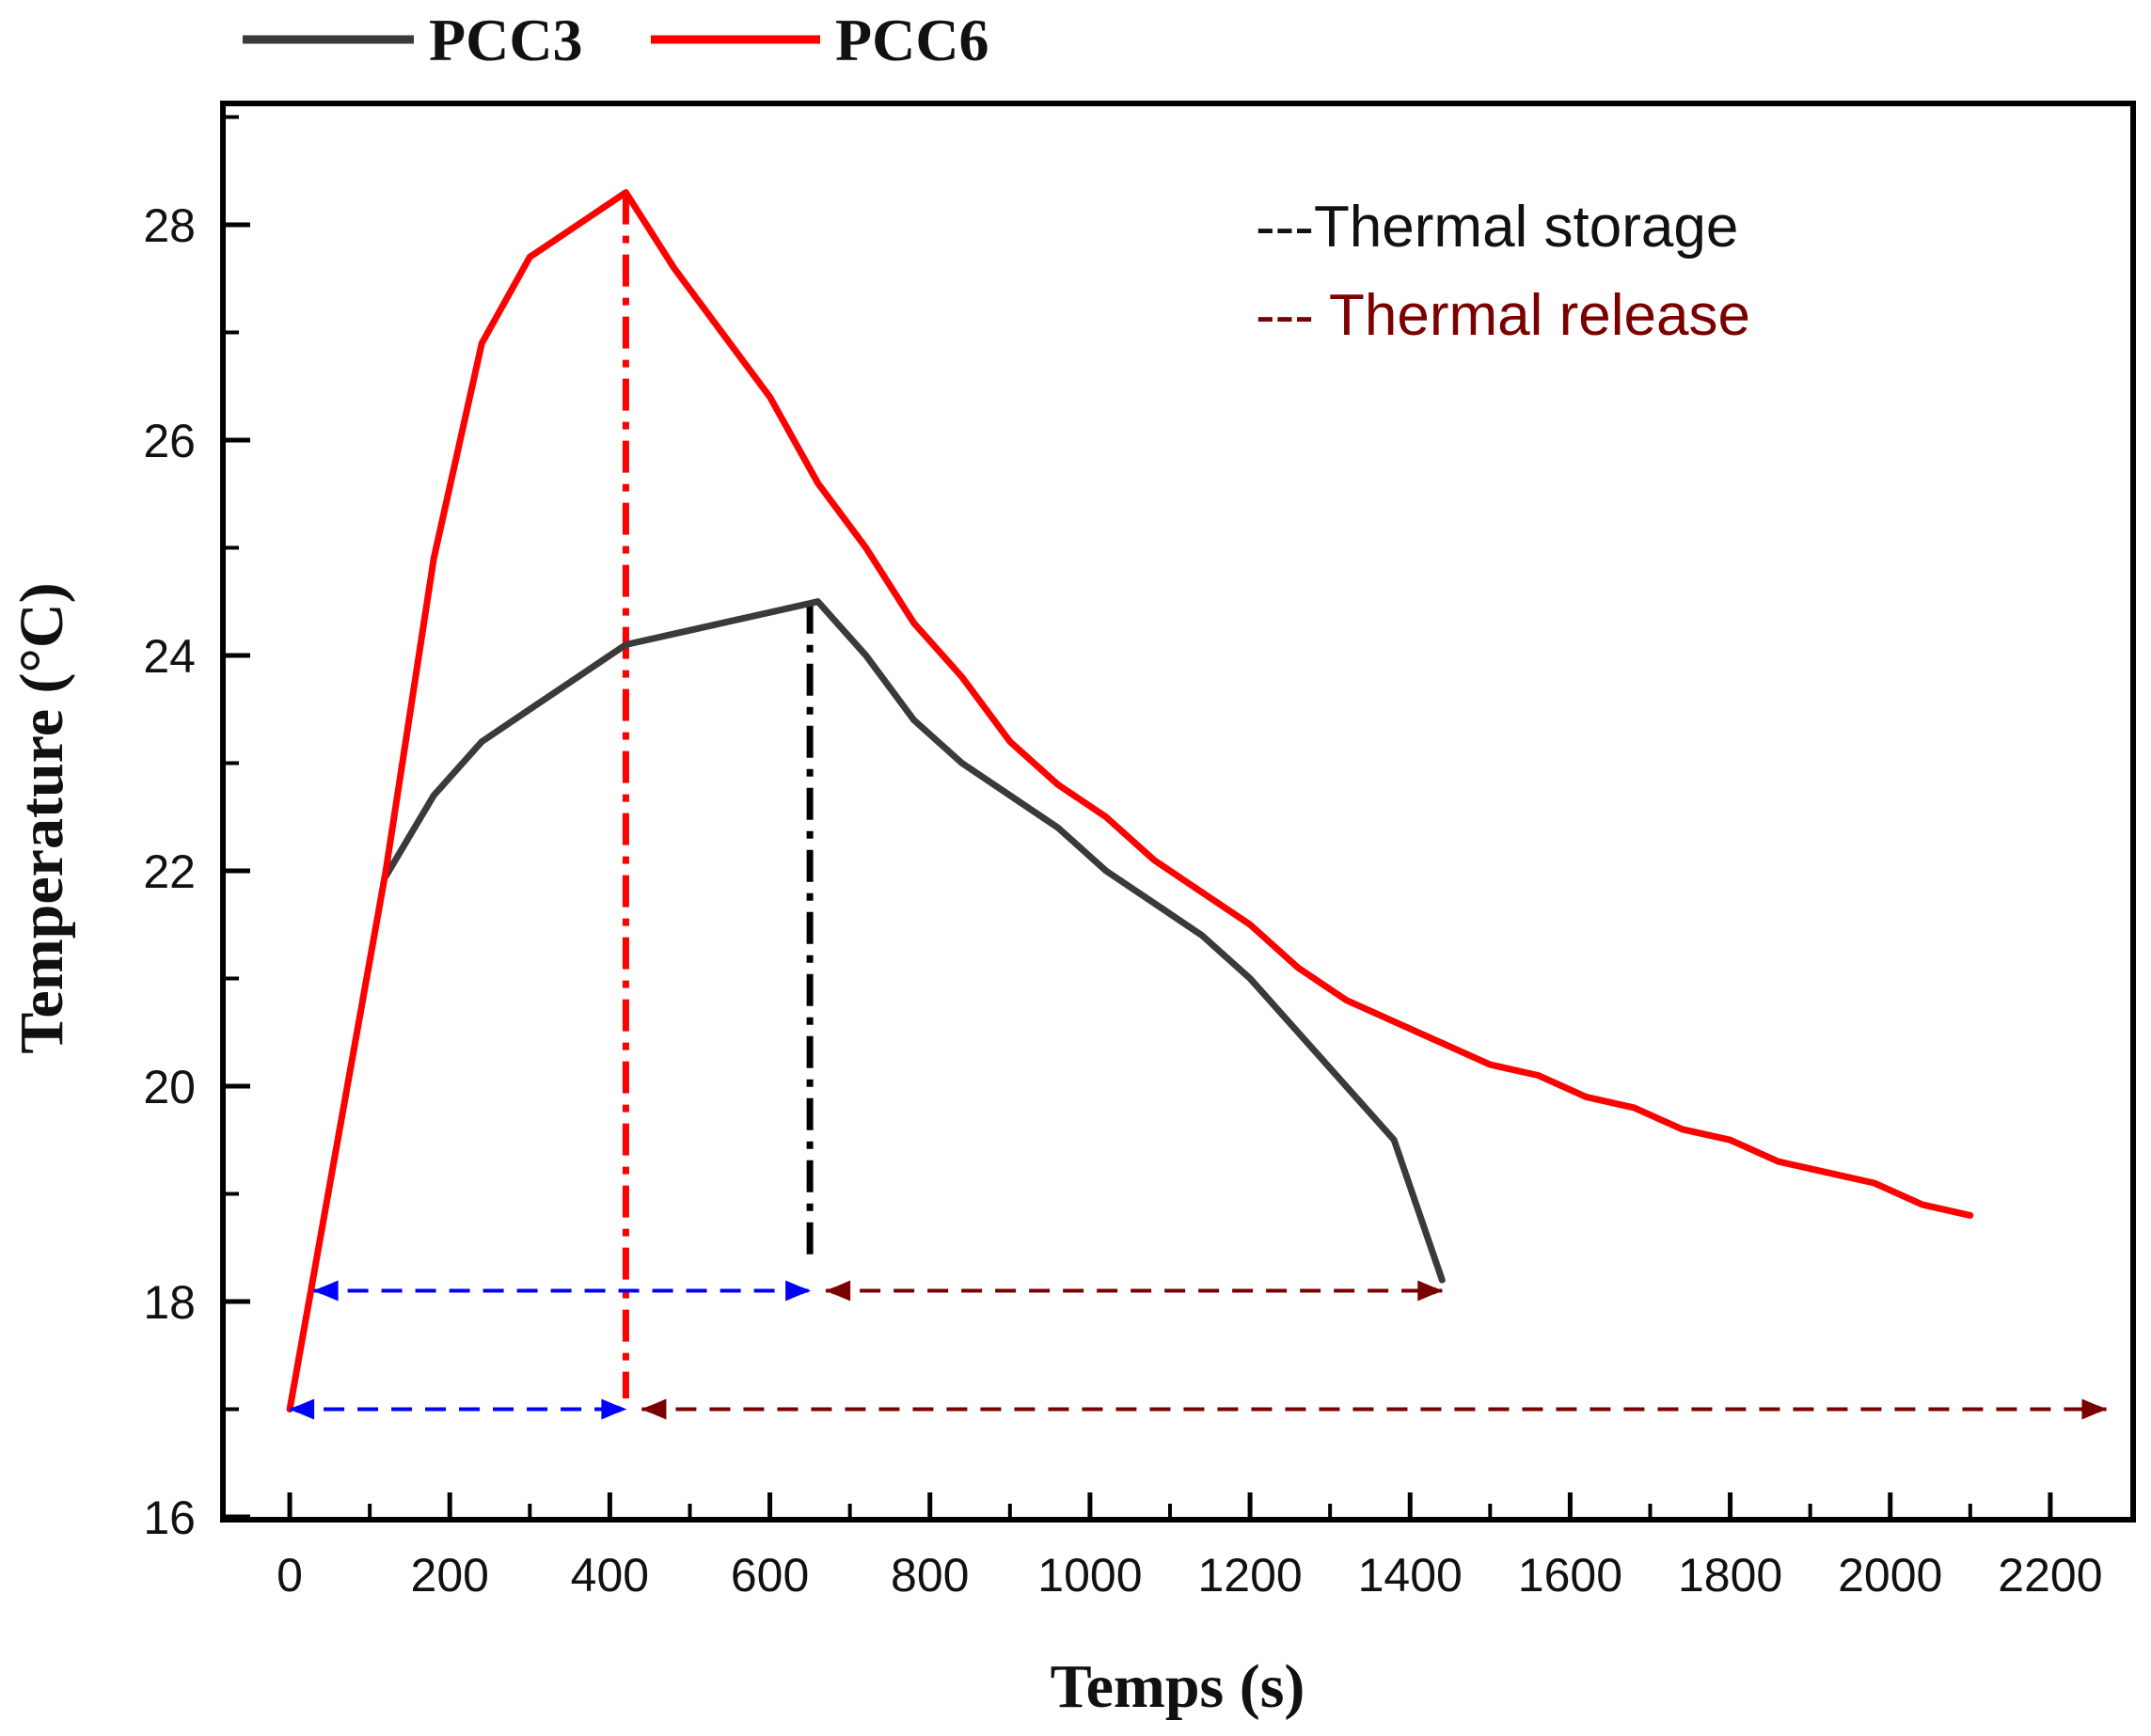 The width and height of the screenshot is (2151, 1736). Describe the element at coordinates (912, 40) in the screenshot. I see `legend-label-pcc6: PCC6` at that location.